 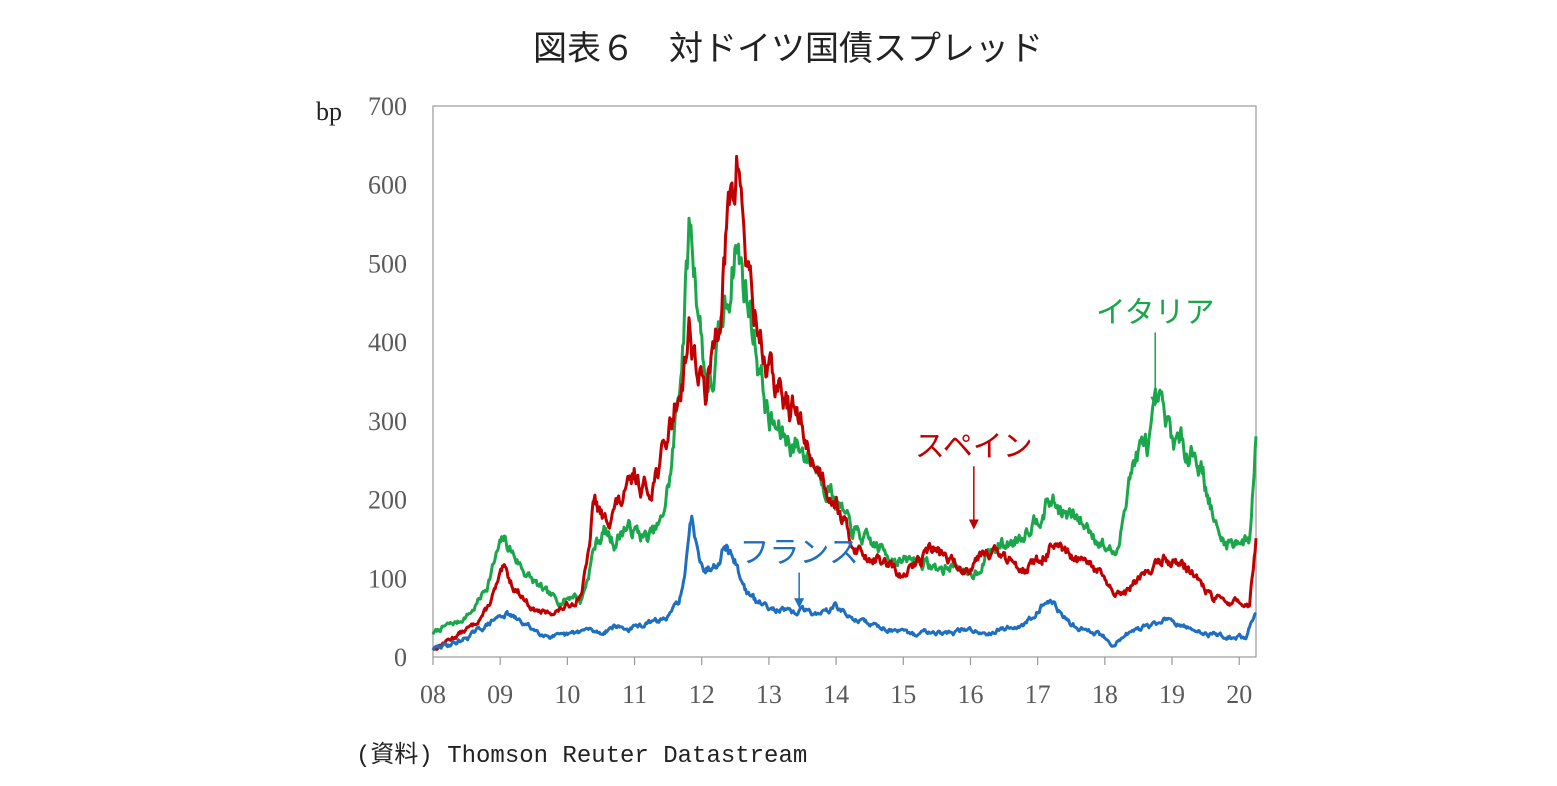 I want to click on y-tick-label: 700, so click(x=387, y=106).